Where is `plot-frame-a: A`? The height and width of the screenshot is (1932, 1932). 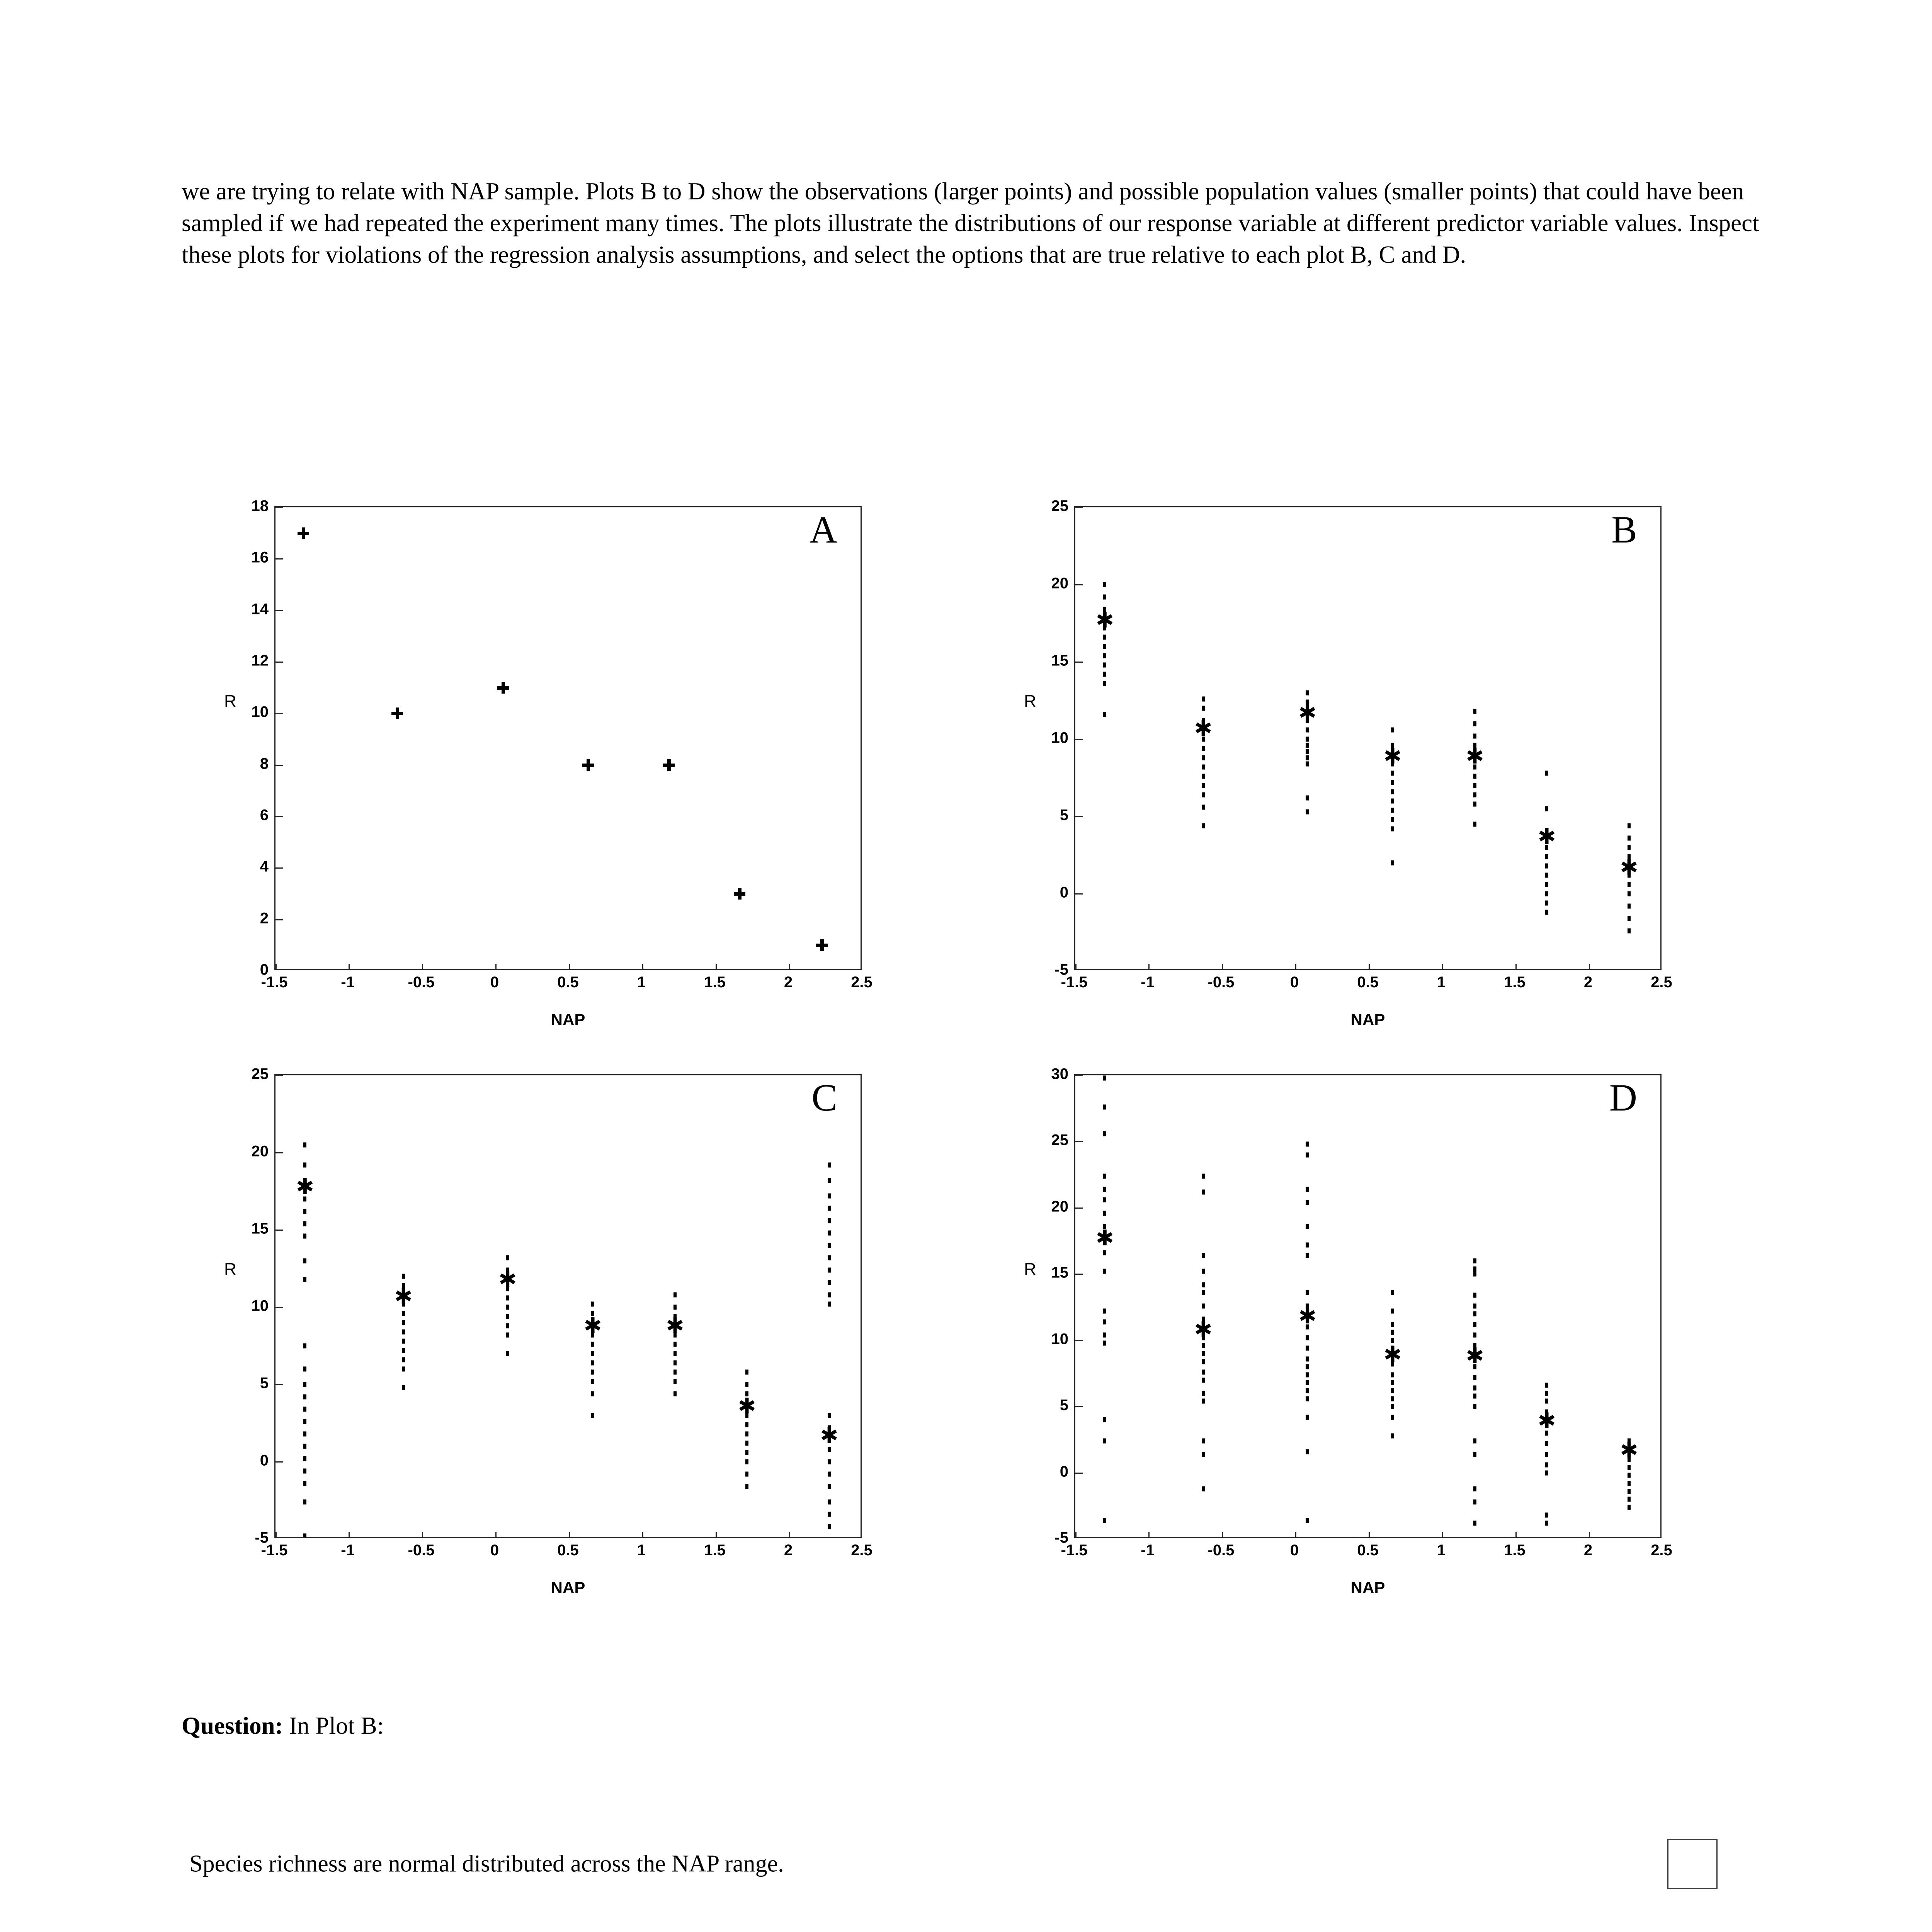 plot-frame-a: A is located at coordinates (568, 738).